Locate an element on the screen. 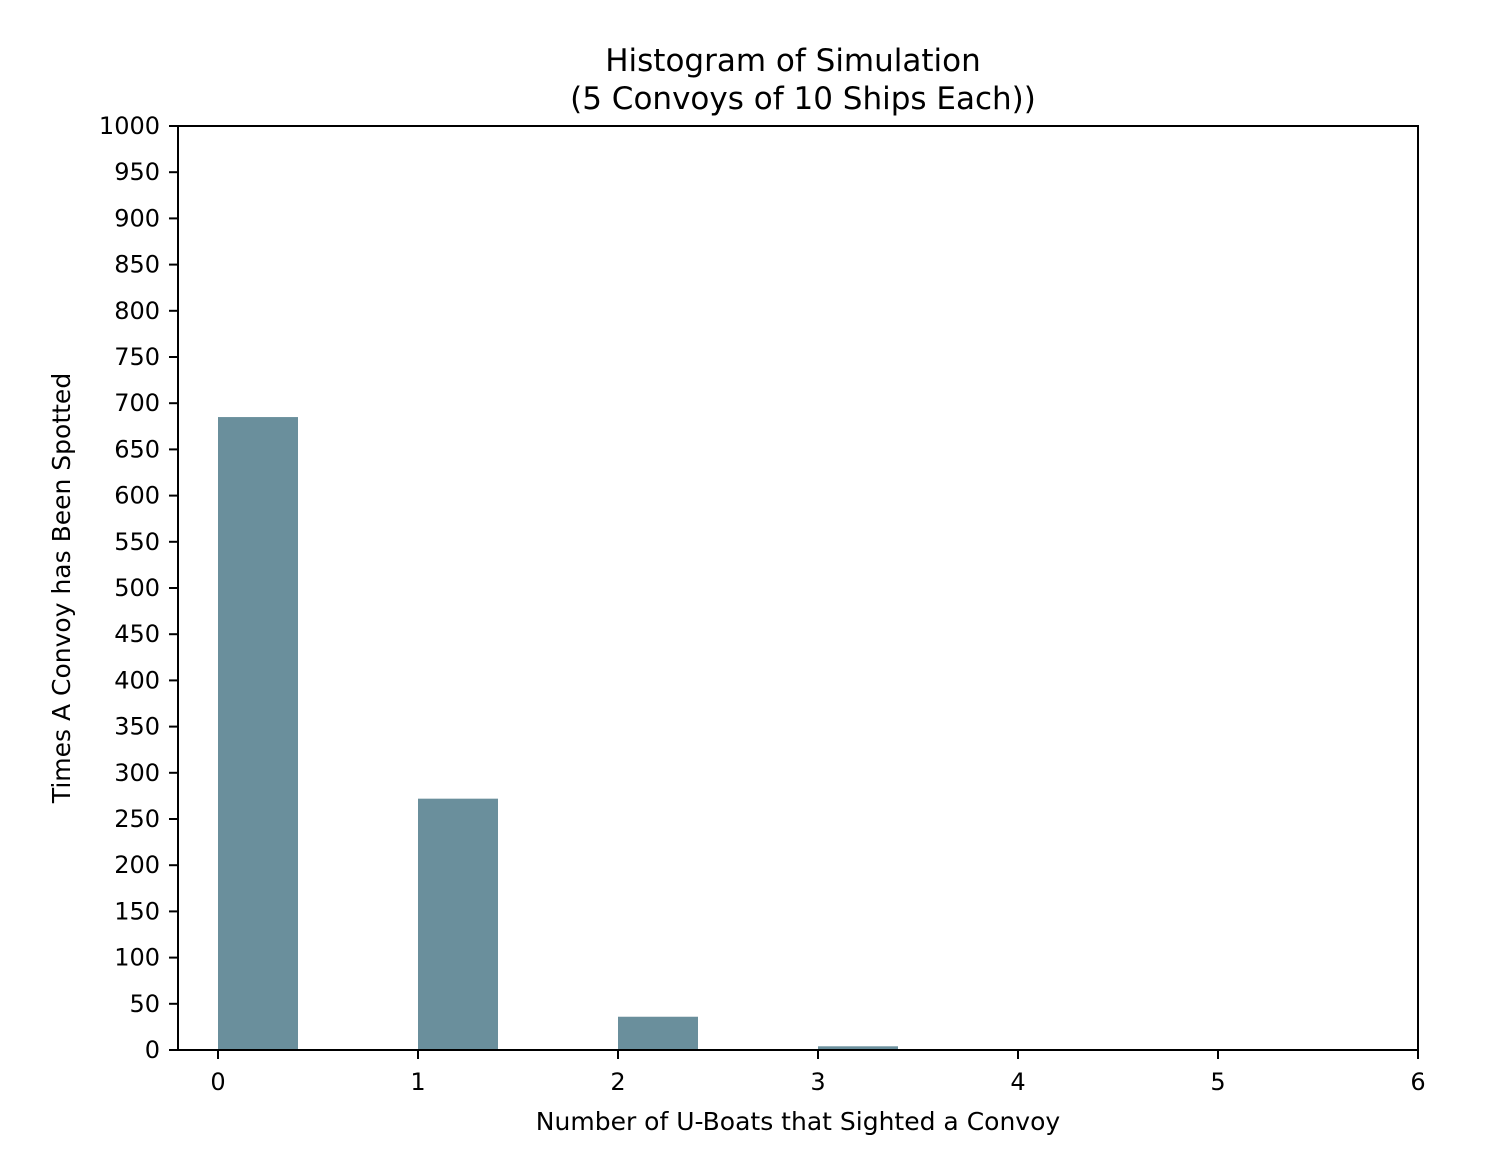 Image resolution: width=1512 pixels, height=1156 pixels. x-tick-label: 4 is located at coordinates (1017, 1082).